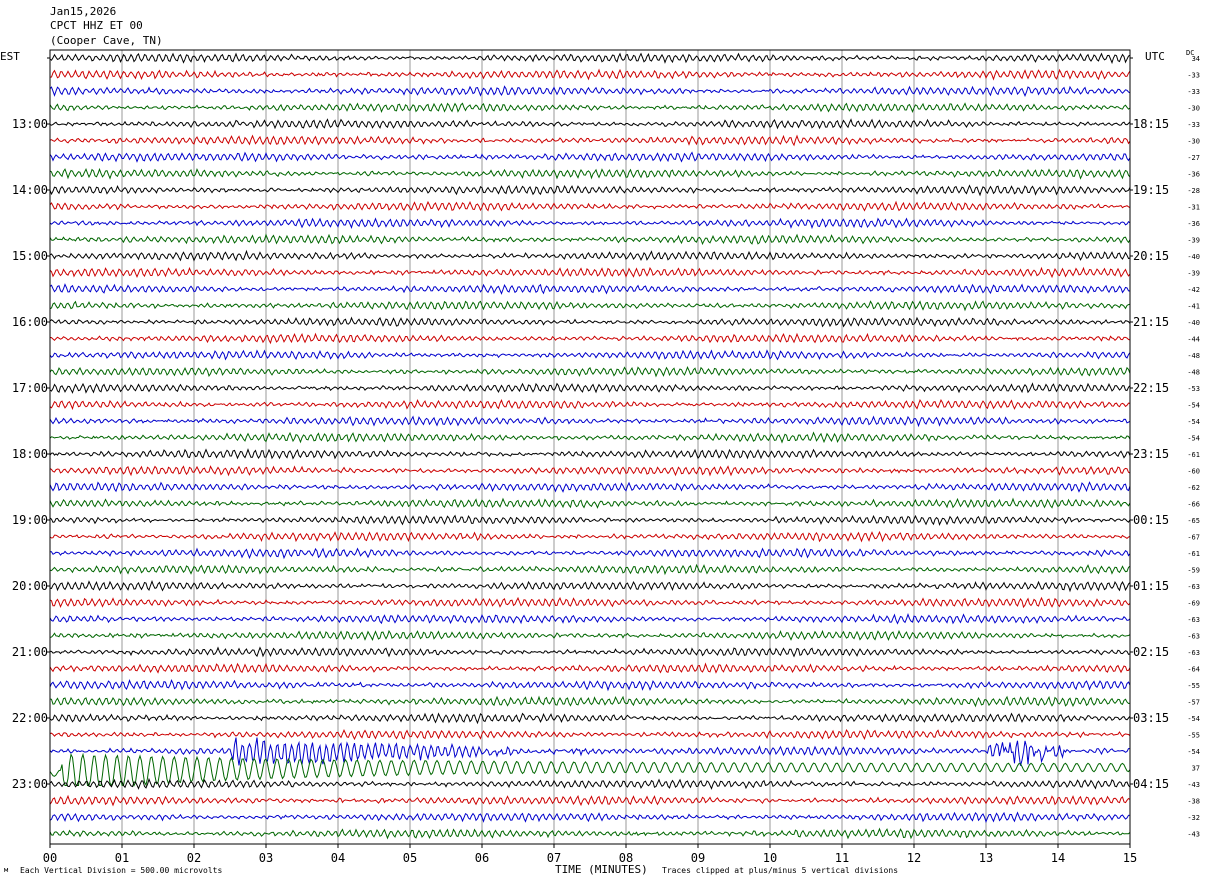  Describe the element at coordinates (1193, 241) in the screenshot. I see `dc-offset-label: -39` at that location.